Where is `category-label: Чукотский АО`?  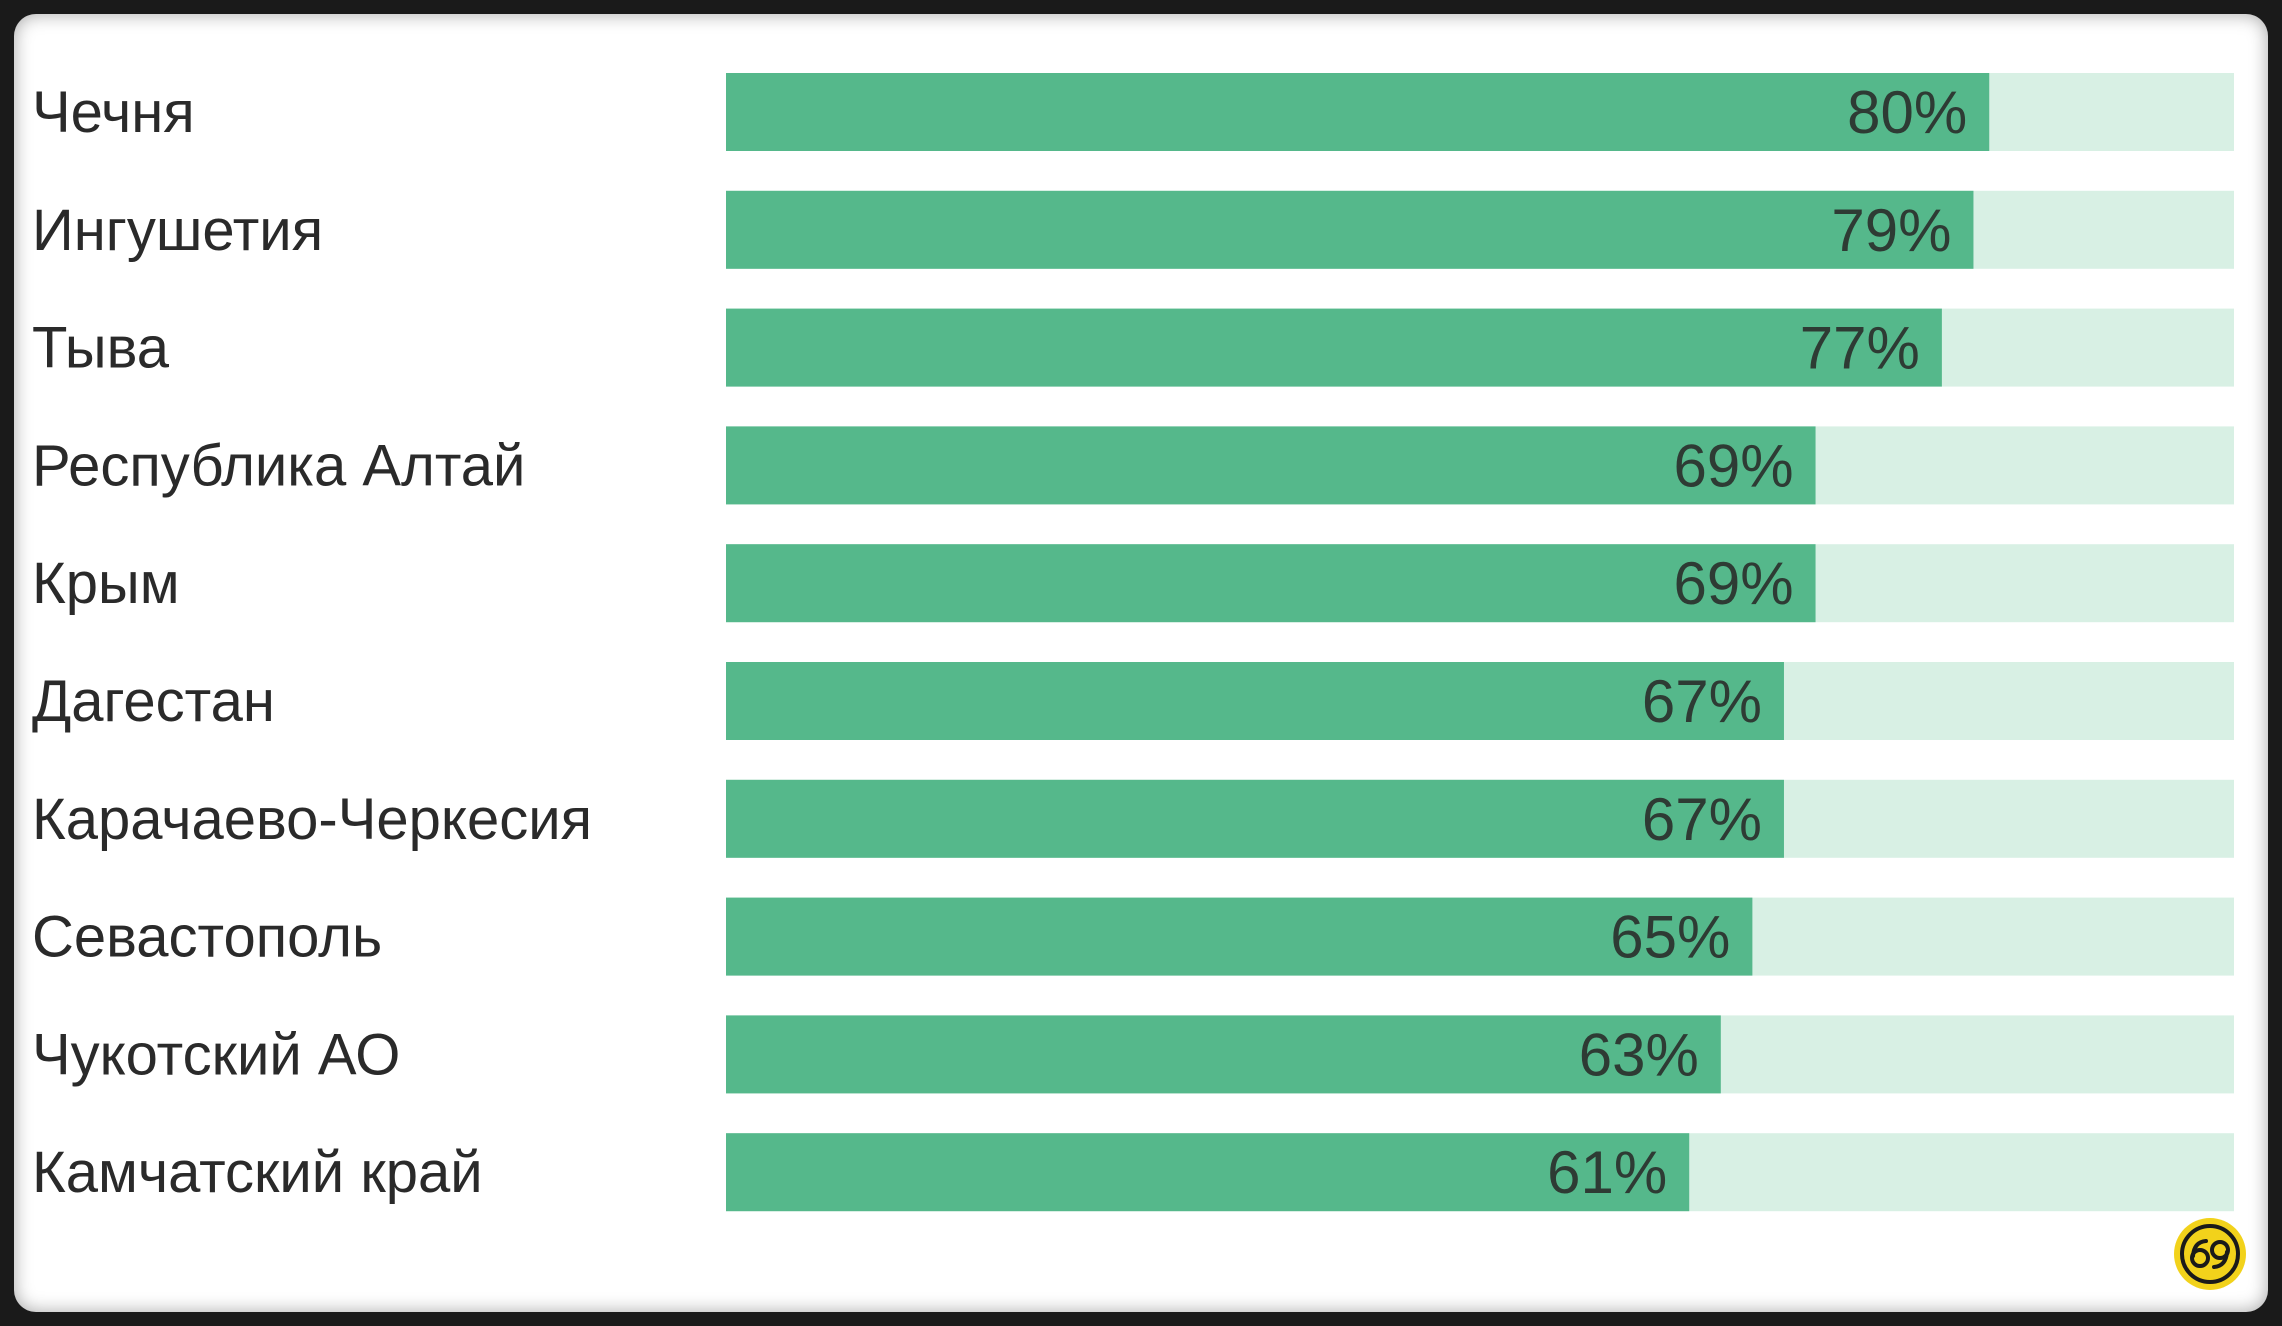
category-label: Чукотский АО is located at coordinates (216, 1054).